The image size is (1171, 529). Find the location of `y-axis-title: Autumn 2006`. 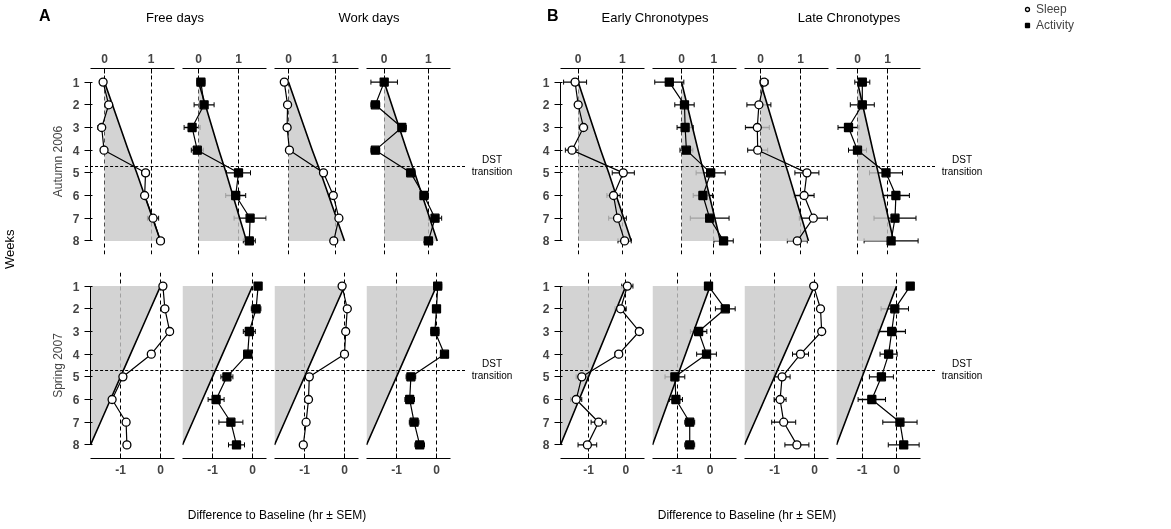

y-axis-title: Autumn 2006 is located at coordinates (57, 161).